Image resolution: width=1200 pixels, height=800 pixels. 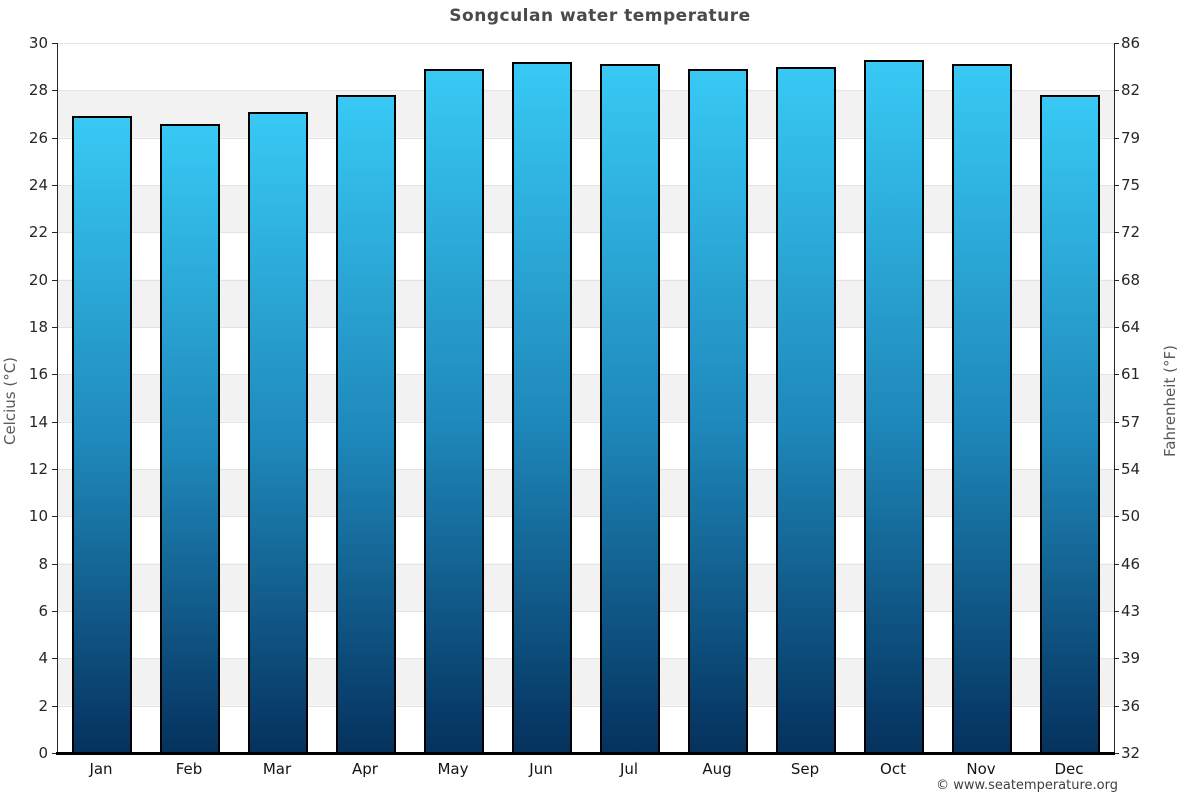 I want to click on bar-aug, so click(x=718, y=411).